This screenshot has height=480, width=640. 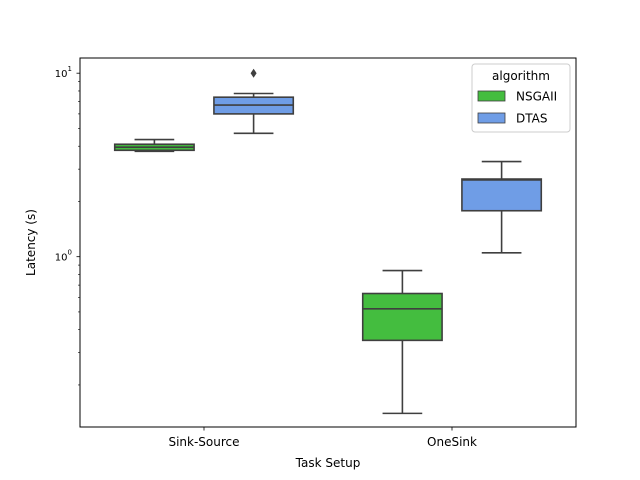 What do you see at coordinates (67, 225) in the screenshot?
I see `y-axis: 10⁰ 10¹` at bounding box center [67, 225].